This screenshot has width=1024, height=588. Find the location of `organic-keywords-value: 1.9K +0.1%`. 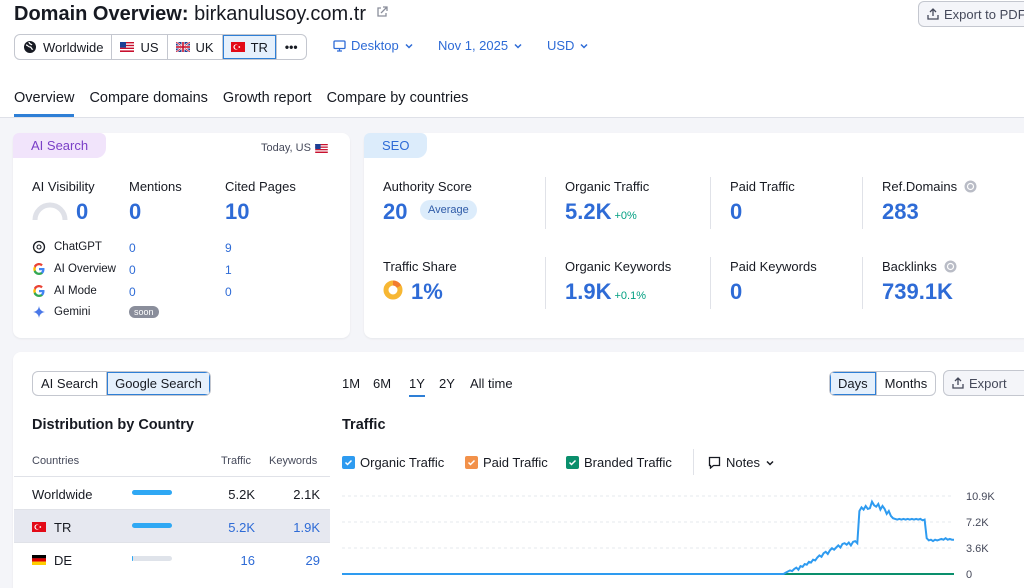

organic-keywords-value: 1.9K +0.1% is located at coordinates (605, 292).